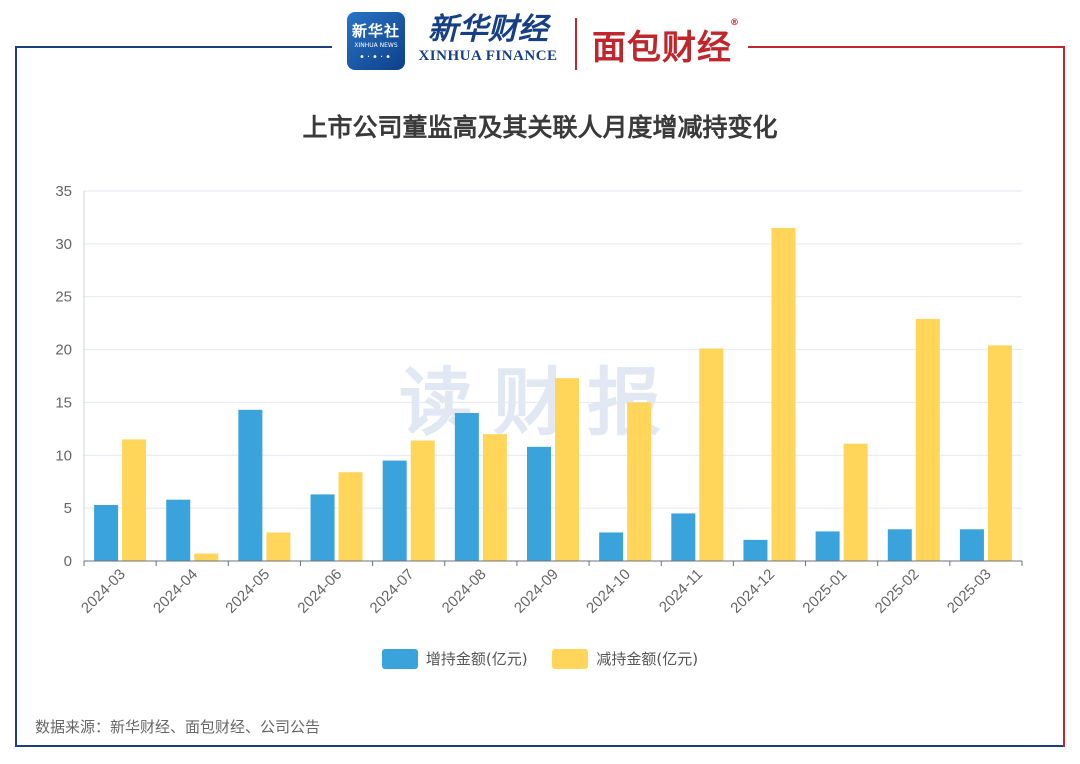 The width and height of the screenshot is (1080, 764). Describe the element at coordinates (752, 591) in the screenshot. I see `x-tick-label: 2024-12` at that location.